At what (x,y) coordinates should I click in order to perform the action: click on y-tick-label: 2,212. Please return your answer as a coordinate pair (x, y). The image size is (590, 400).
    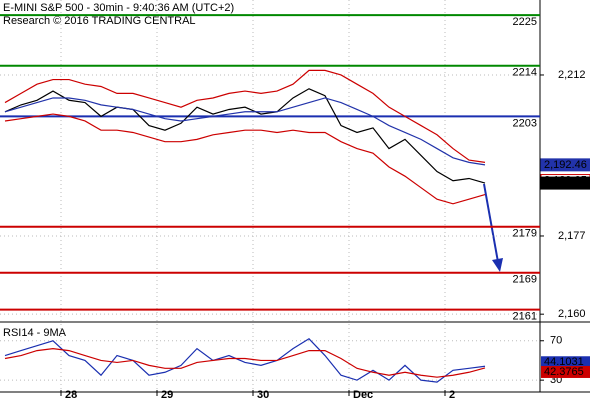
    Looking at the image, I should click on (572, 75).